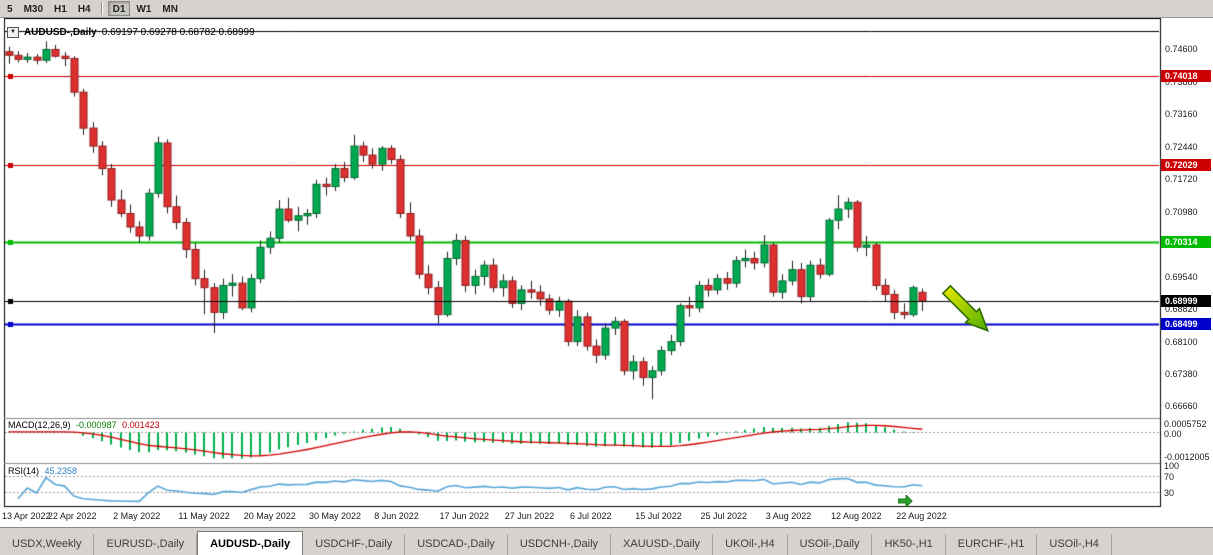 This screenshot has width=1213, height=555. What do you see at coordinates (529, 516) in the screenshot?
I see `date-axis-label: 27 Jun 2022` at bounding box center [529, 516].